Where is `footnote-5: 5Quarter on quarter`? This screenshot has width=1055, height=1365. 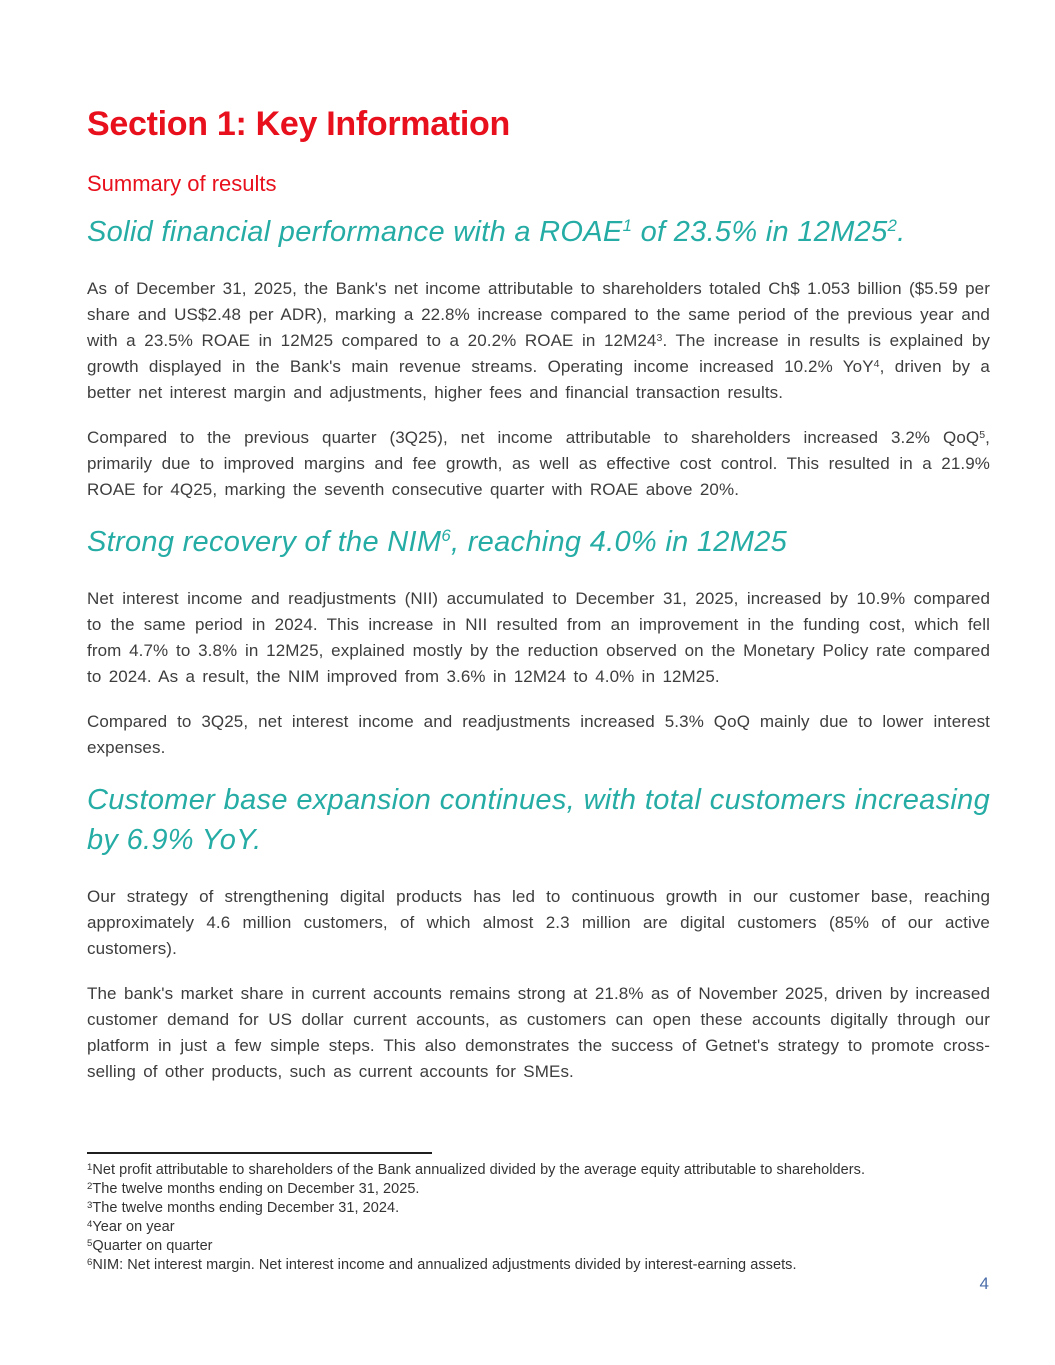
footnote-5: 5Quarter on quarter is located at coordinates (150, 1246).